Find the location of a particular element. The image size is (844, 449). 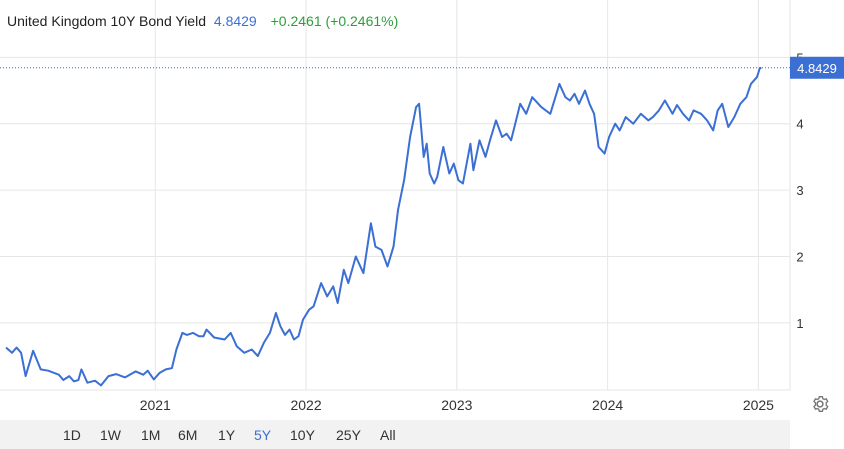

range-button-1y: 1Y is located at coordinates (227, 435).